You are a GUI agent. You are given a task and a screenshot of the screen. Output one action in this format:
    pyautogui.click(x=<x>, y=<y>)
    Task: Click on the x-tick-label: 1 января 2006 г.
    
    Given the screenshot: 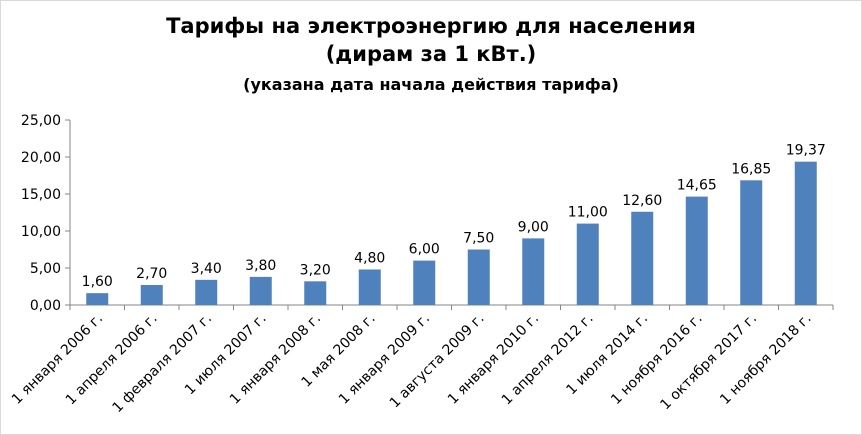 What is the action you would take?
    pyautogui.click(x=57, y=359)
    